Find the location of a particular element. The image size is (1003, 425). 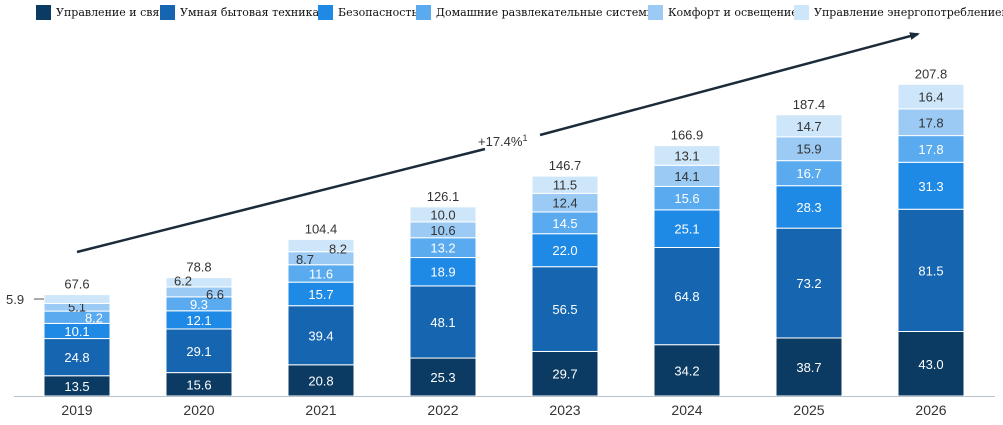

value-label-2021-seg-3: 15.7 is located at coordinates (320, 294).